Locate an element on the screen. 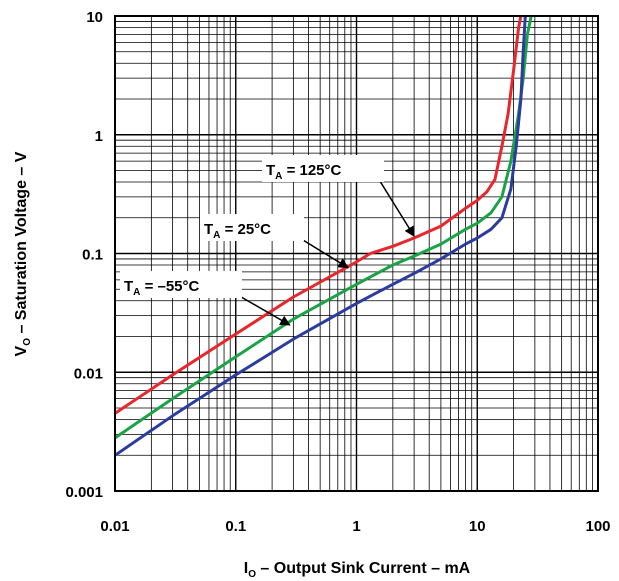 Image resolution: width=619 pixels, height=581 pixels. x-axis-label: IO – Output Sink Current – mA is located at coordinates (357, 570).